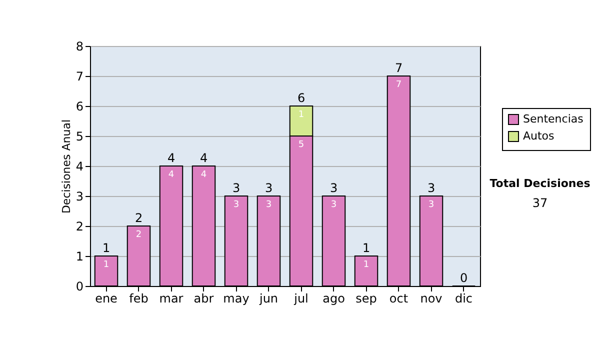  Describe the element at coordinates (80, 77) in the screenshot. I see `y-tick-label: 7` at that location.